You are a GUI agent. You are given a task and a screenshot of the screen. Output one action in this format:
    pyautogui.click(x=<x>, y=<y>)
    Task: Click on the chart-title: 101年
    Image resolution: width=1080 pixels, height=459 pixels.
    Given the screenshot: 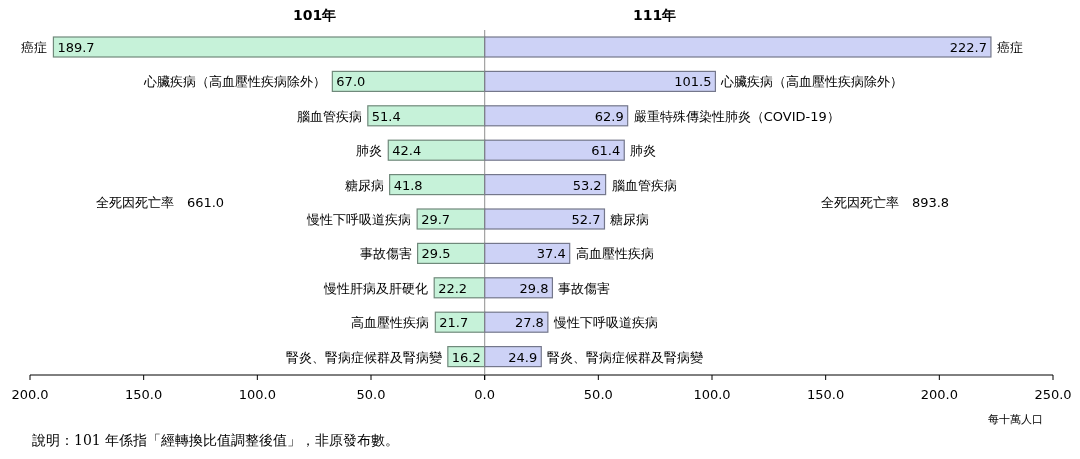 What is the action you would take?
    pyautogui.click(x=315, y=15)
    